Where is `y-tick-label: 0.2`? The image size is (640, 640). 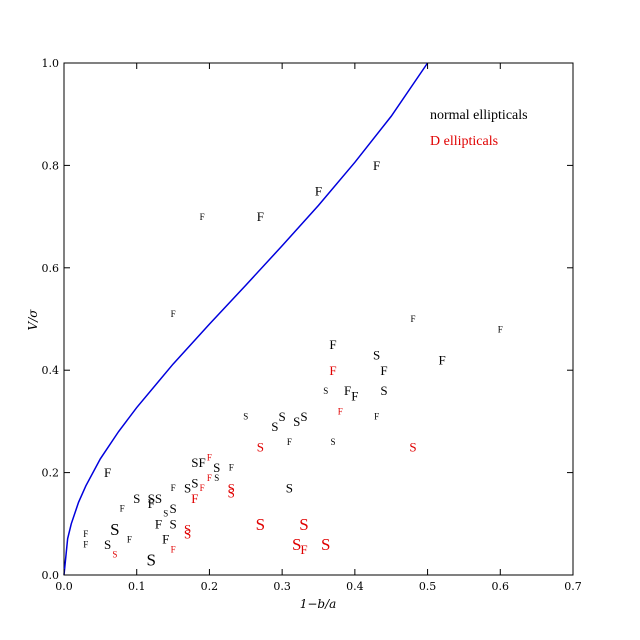
y-tick-label: 0.2 is located at coordinates (51, 473).